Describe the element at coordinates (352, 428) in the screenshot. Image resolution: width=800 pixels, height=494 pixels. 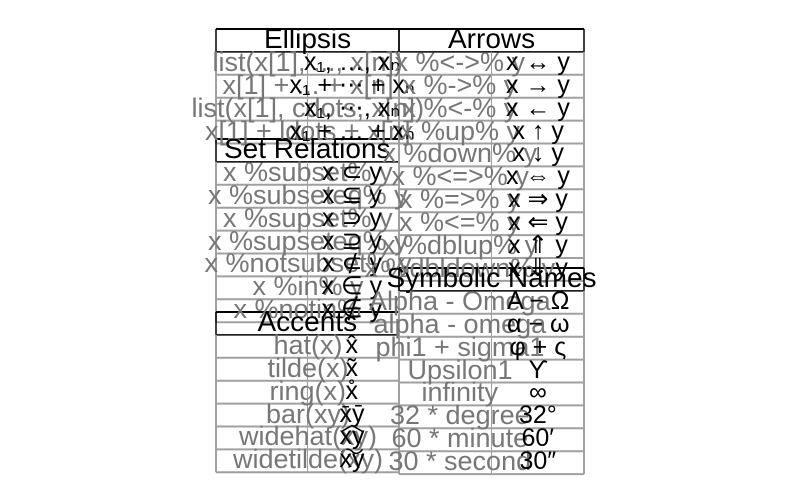
I see `widehat-accent-mark` at that location.